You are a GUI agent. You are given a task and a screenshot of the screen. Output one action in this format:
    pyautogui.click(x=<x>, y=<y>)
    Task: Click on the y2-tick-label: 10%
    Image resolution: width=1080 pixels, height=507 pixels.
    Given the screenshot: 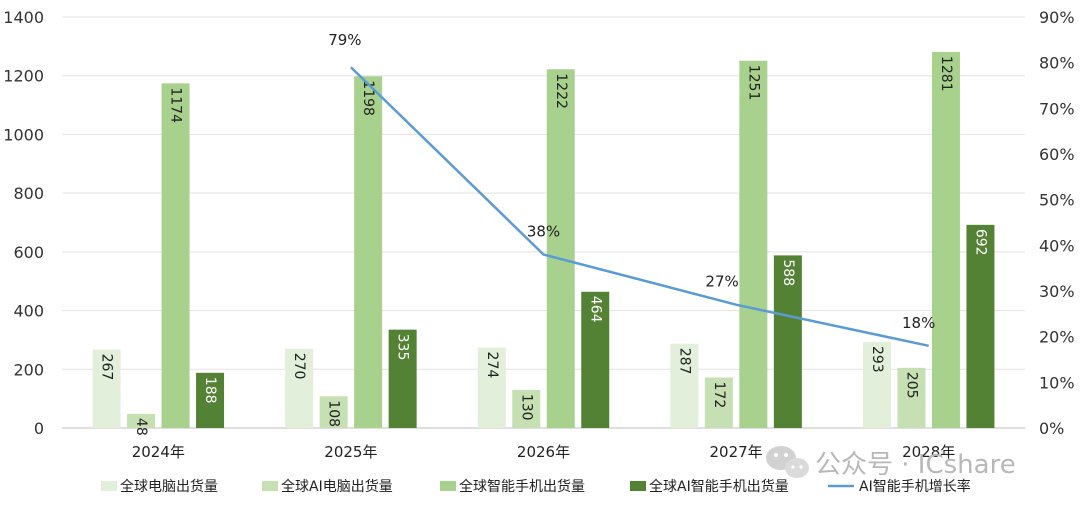 What is the action you would take?
    pyautogui.click(x=1057, y=382)
    